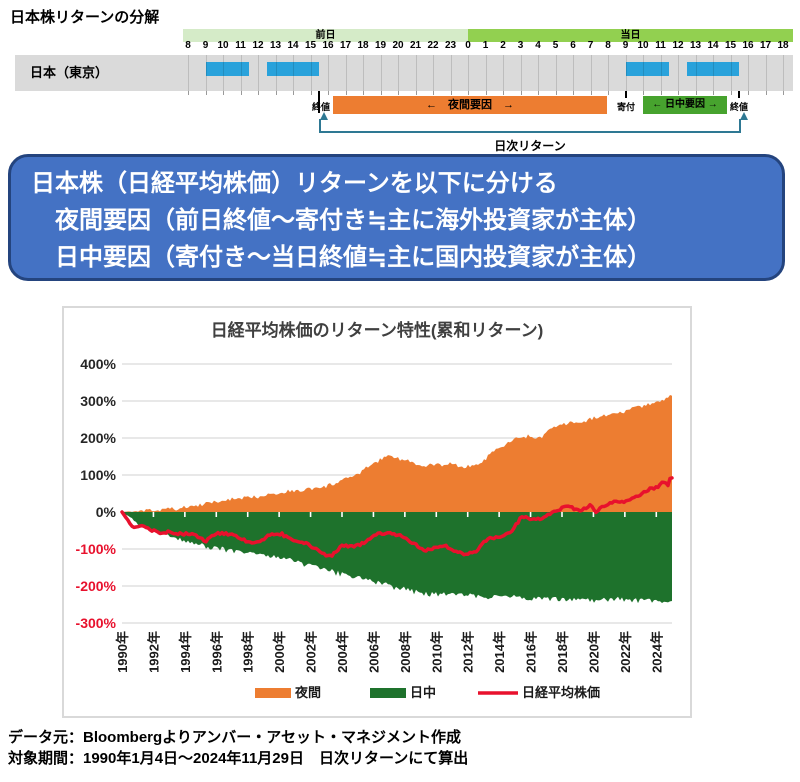 This screenshot has width=800, height=782. What do you see at coordinates (695, 45) in the screenshot?
I see `hour-label: 13` at bounding box center [695, 45].